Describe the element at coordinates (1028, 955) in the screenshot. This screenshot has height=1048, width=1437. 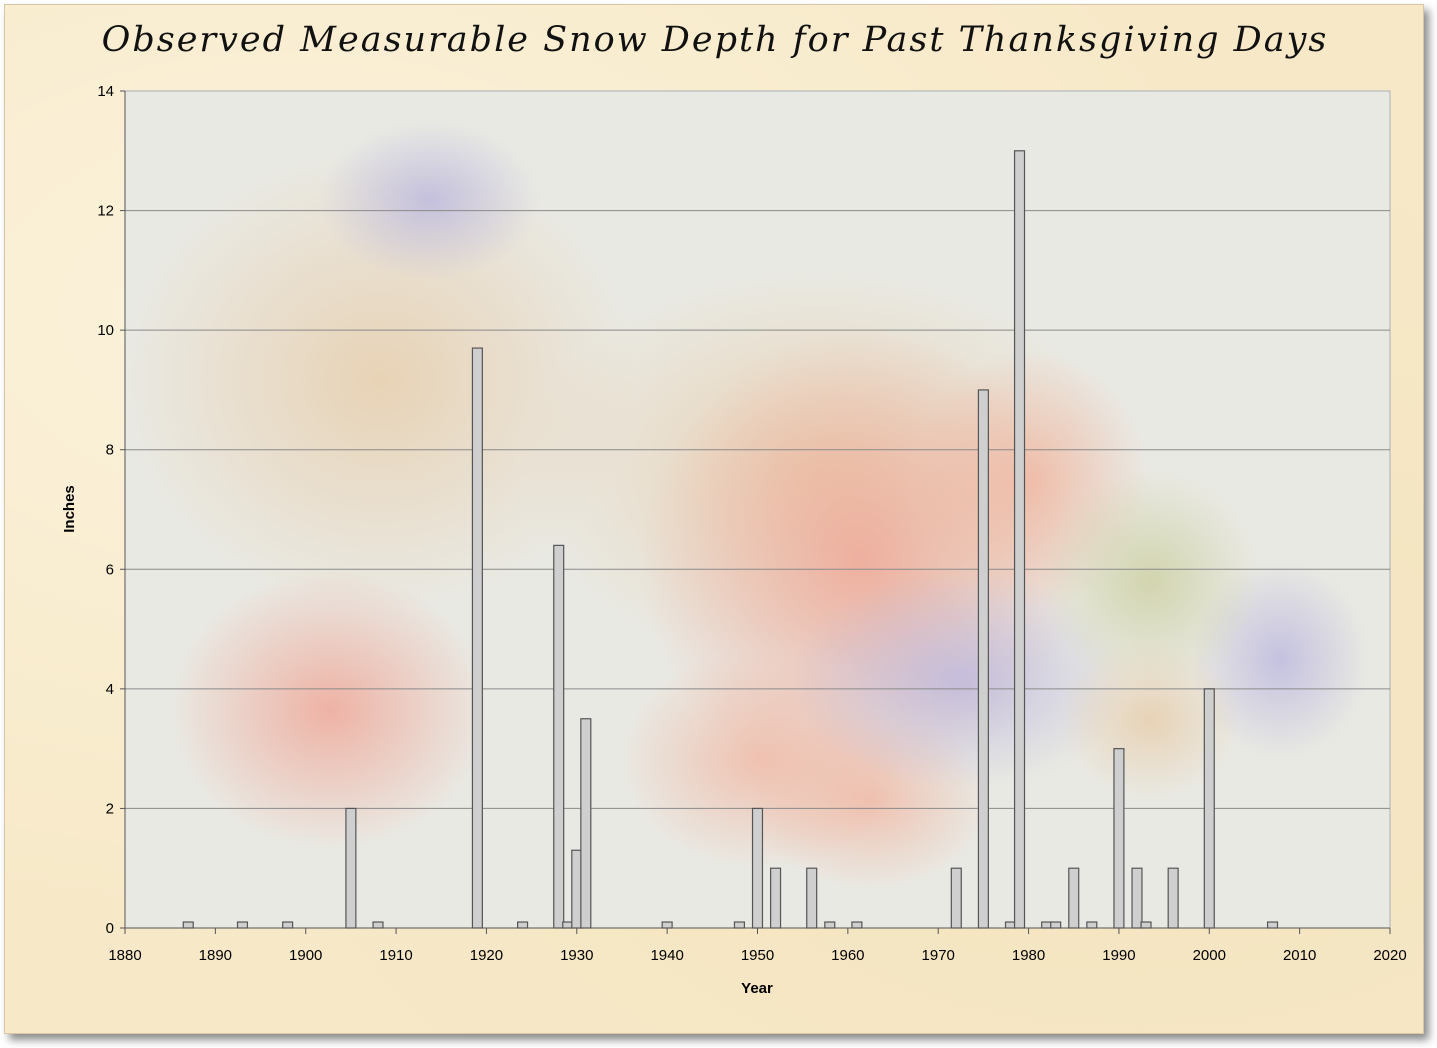
I see `x-tick-label: 1980` at that location.